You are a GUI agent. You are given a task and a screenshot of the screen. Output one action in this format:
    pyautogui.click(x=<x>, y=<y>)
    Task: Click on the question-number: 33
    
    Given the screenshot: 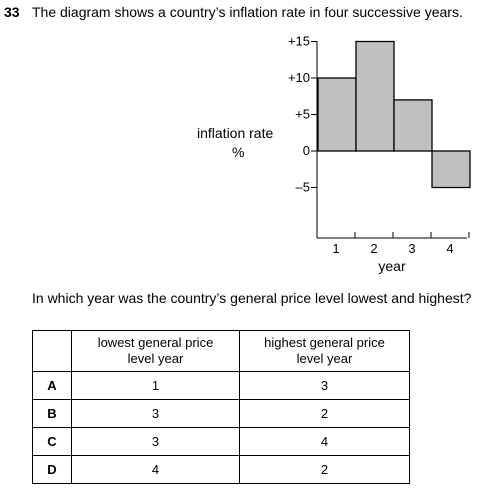 What is the action you would take?
    pyautogui.click(x=12, y=12)
    